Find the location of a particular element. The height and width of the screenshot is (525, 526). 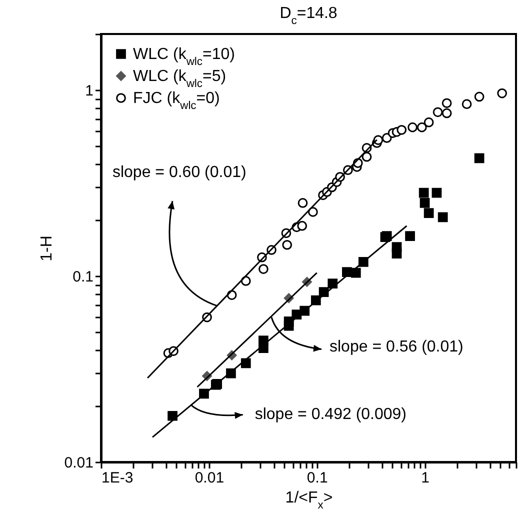

legend-label: WLC (k$_{wlc}$=10) is located at coordinates (184, 57).